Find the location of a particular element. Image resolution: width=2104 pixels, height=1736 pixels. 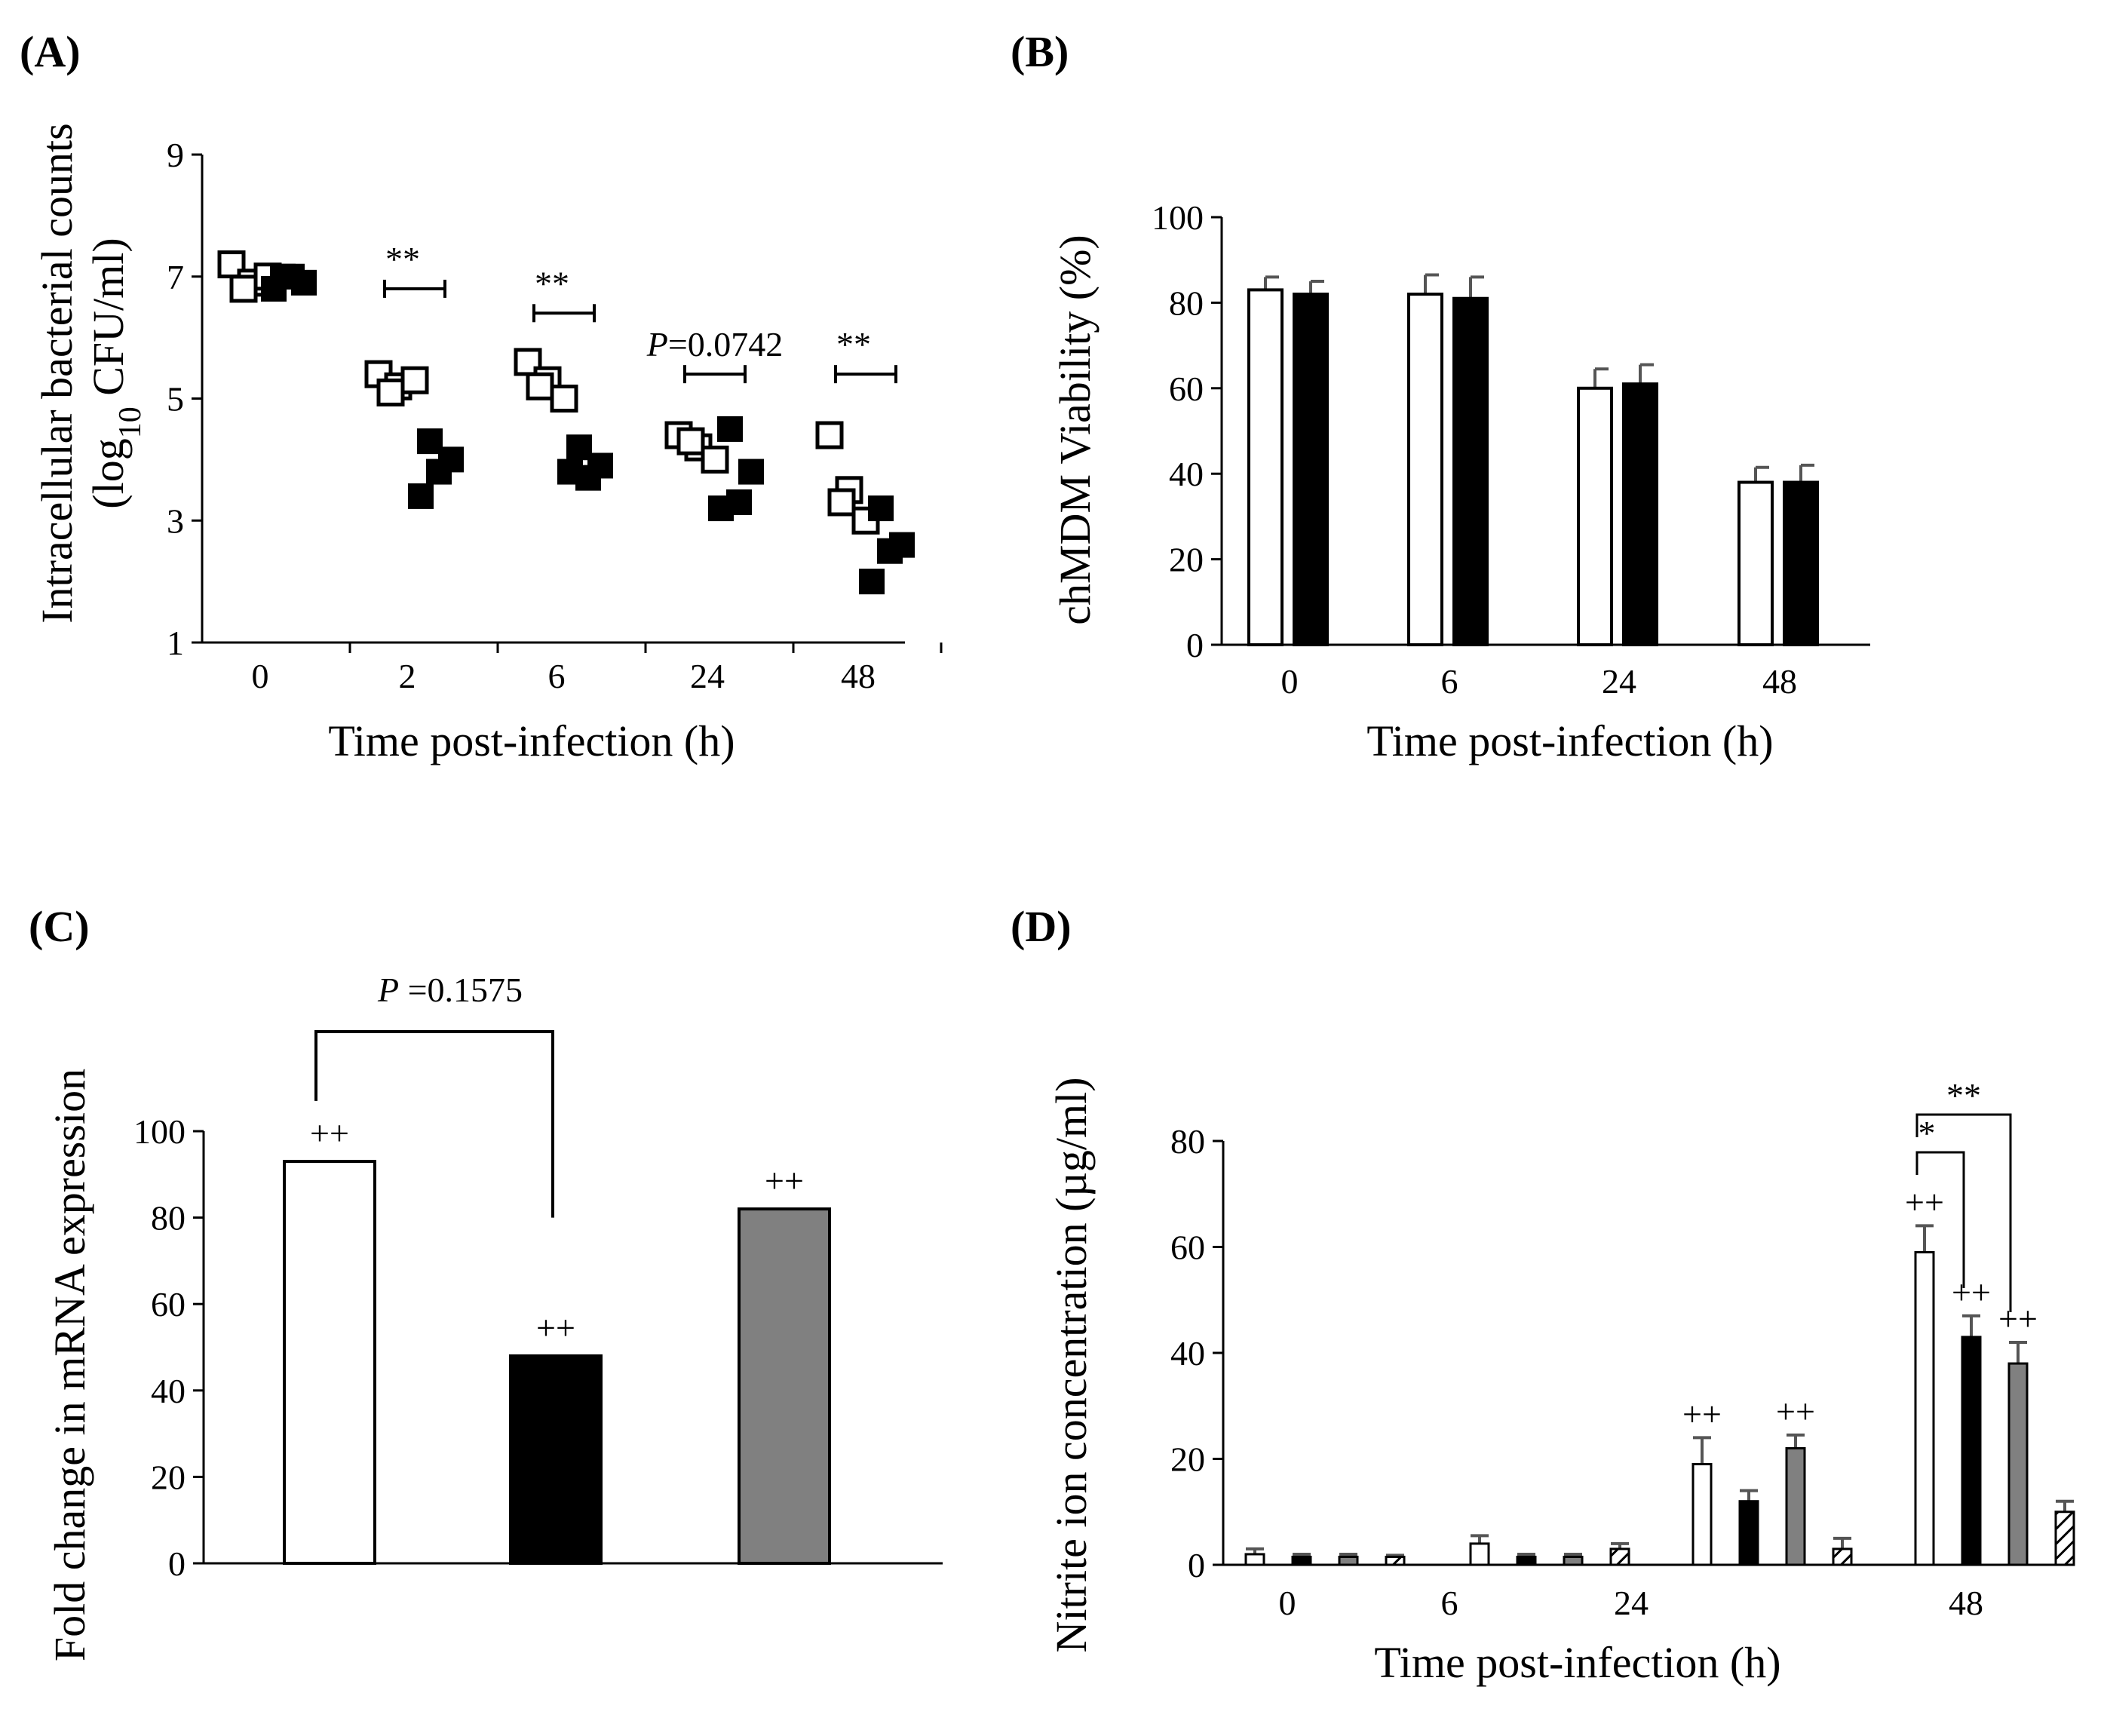

y-tick-label: 1 is located at coordinates (175, 643).